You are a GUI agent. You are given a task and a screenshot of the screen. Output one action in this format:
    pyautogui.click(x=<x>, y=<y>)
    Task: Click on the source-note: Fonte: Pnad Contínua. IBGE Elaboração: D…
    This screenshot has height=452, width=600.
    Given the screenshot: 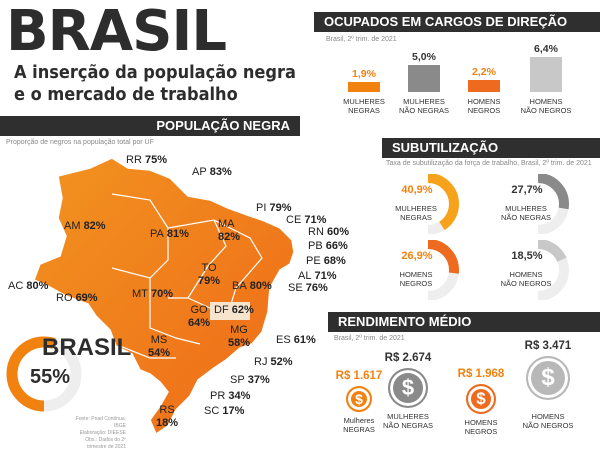 What is the action you would take?
    pyautogui.click(x=100, y=433)
    